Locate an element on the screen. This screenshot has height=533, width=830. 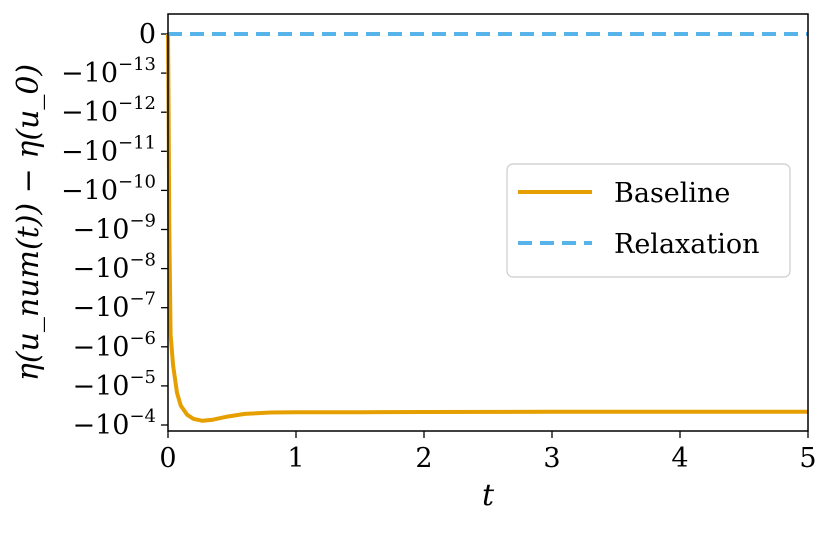
y-tick-label: −10−13 is located at coordinates (108, 71).